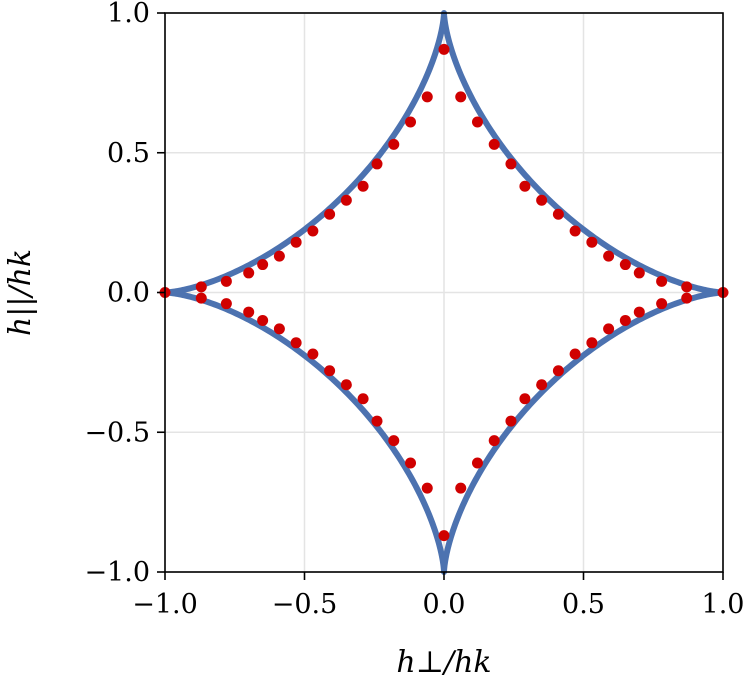 Image resolution: width=748 pixels, height=688 pixels. Describe the element at coordinates (305, 604) in the screenshot. I see `x-tick-label-1: −0.5` at that location.